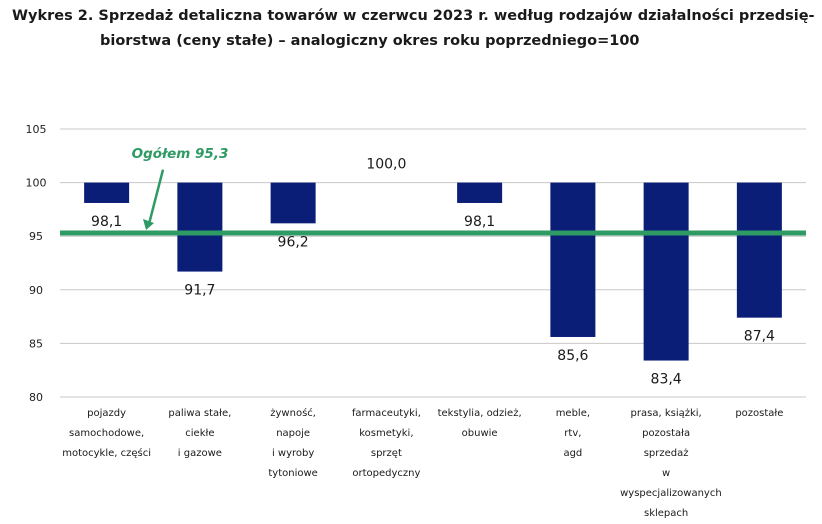  I want to click on y-tick-label: 105, so click(36, 129).